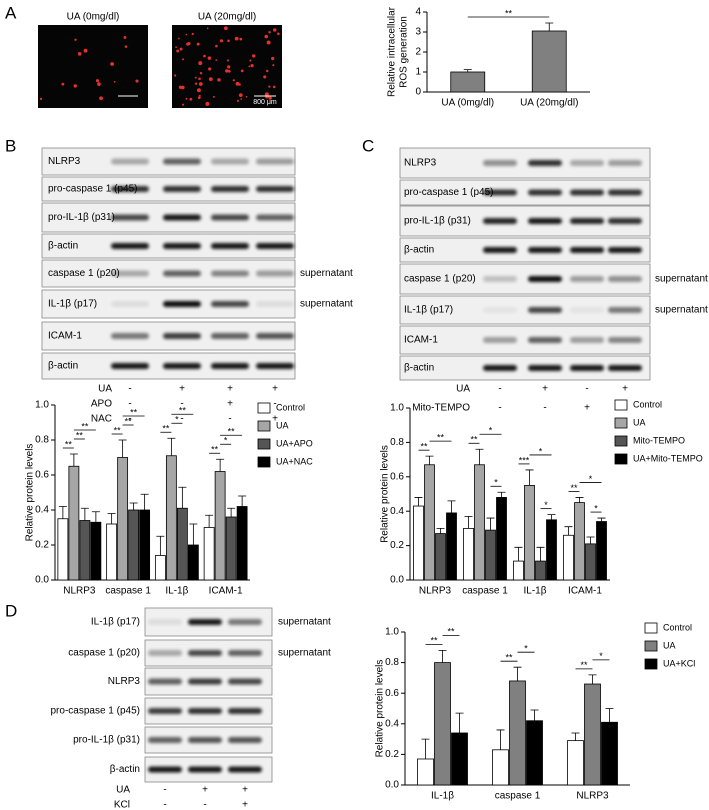 Image resolution: width=709 pixels, height=810 pixels. I want to click on legend-label: UA+NAC, so click(294, 461).